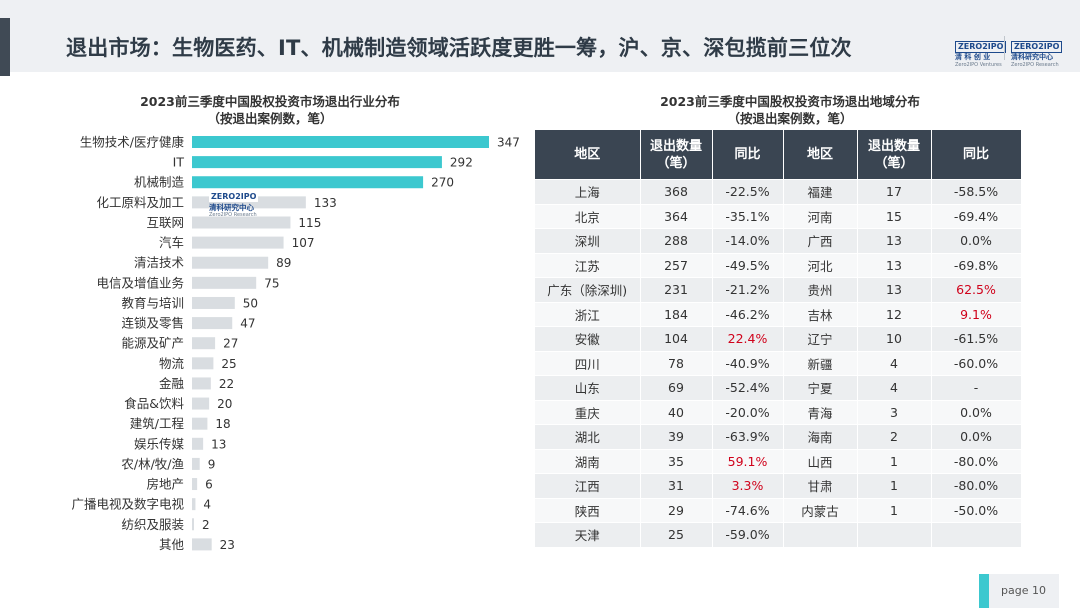 The image size is (1080, 608). I want to click on table-cell: 17, so click(894, 191).